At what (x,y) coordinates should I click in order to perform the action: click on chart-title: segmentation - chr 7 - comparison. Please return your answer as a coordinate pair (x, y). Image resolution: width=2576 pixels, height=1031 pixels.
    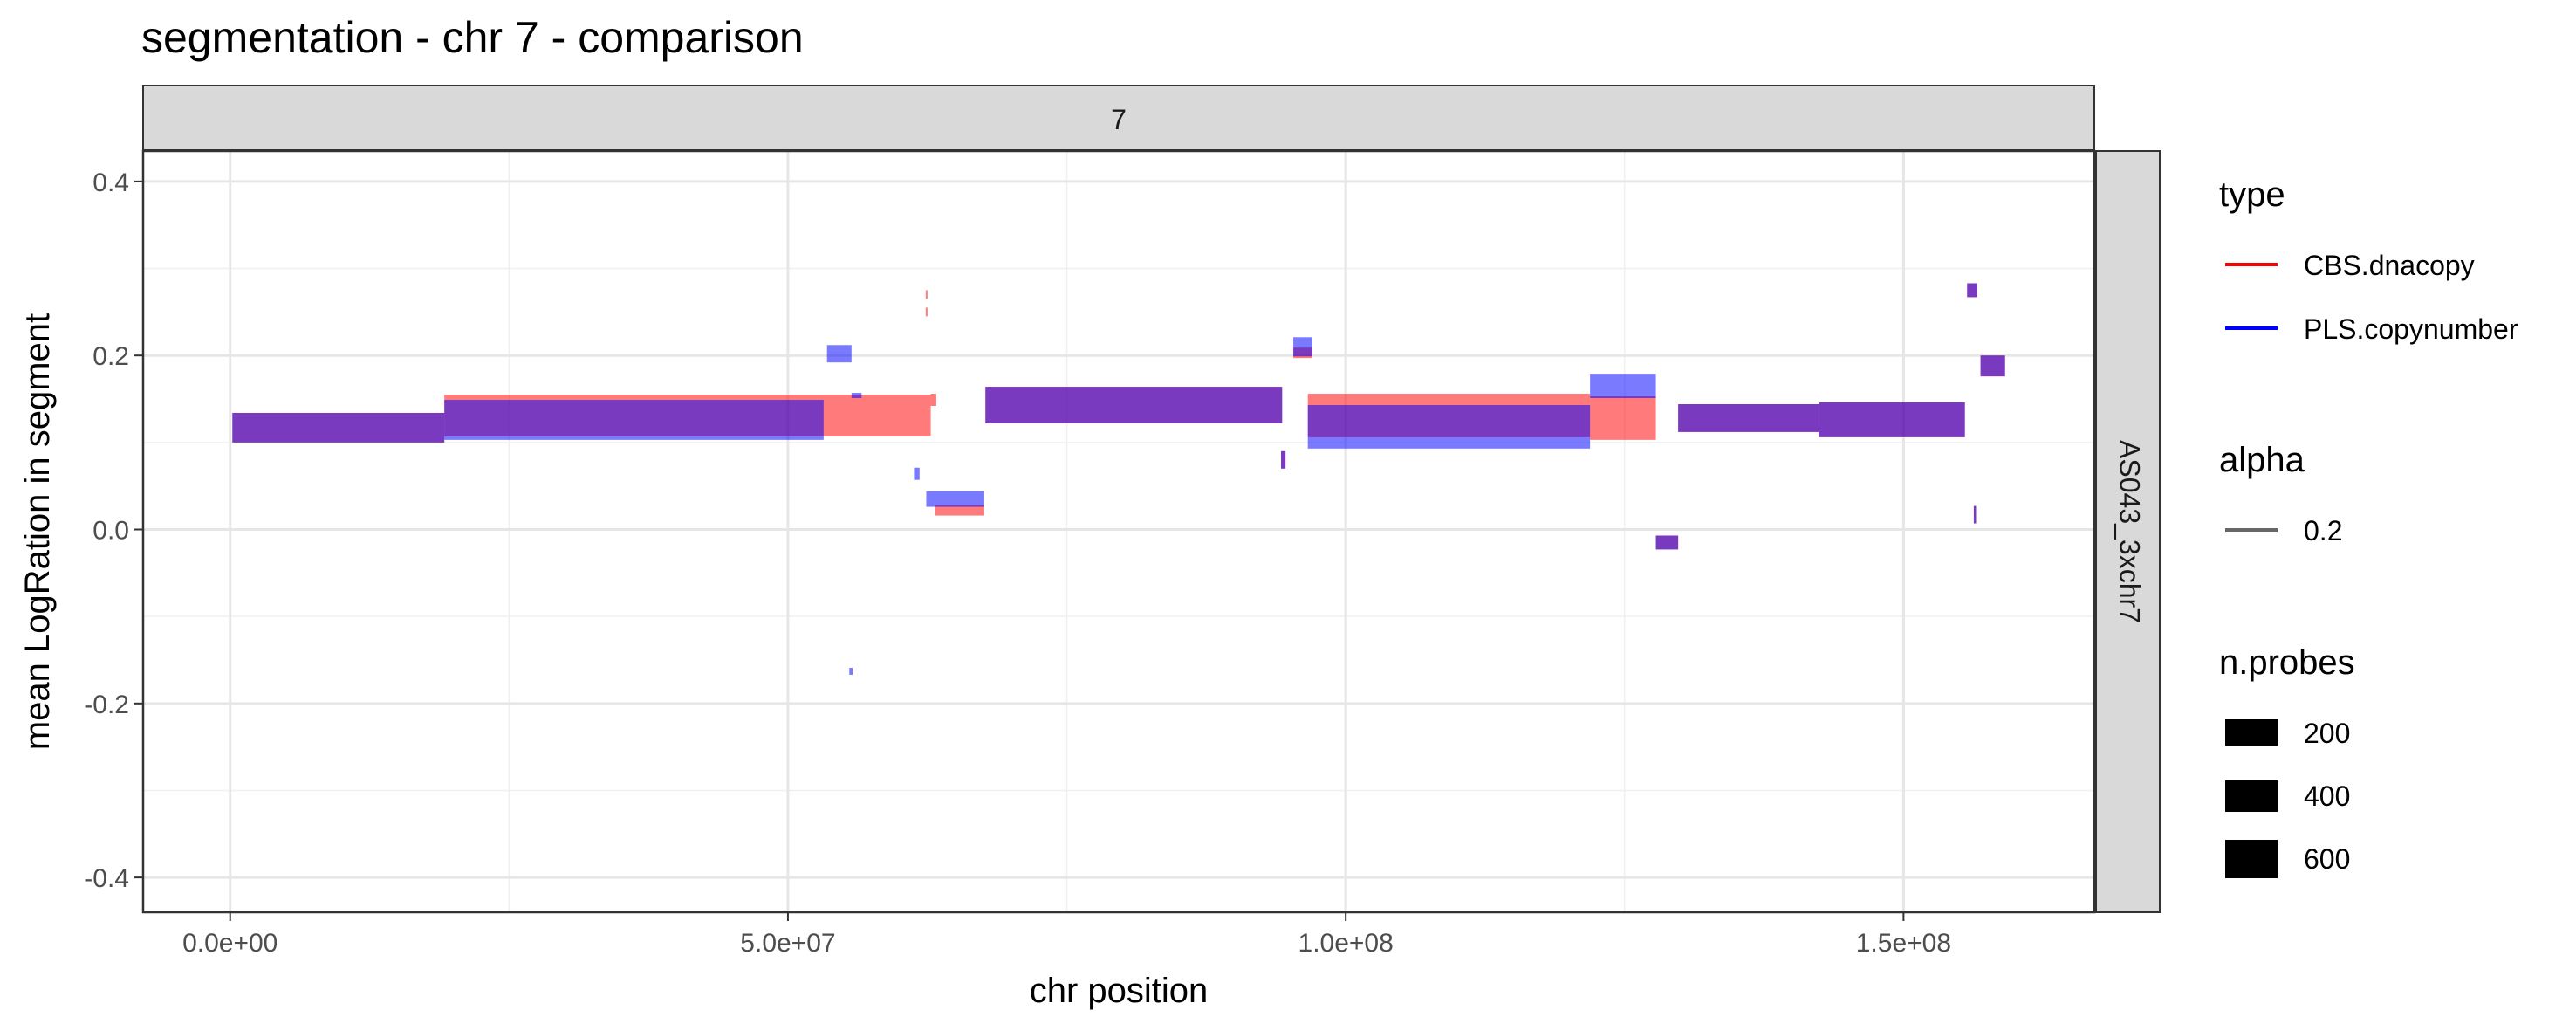
    Looking at the image, I should click on (472, 37).